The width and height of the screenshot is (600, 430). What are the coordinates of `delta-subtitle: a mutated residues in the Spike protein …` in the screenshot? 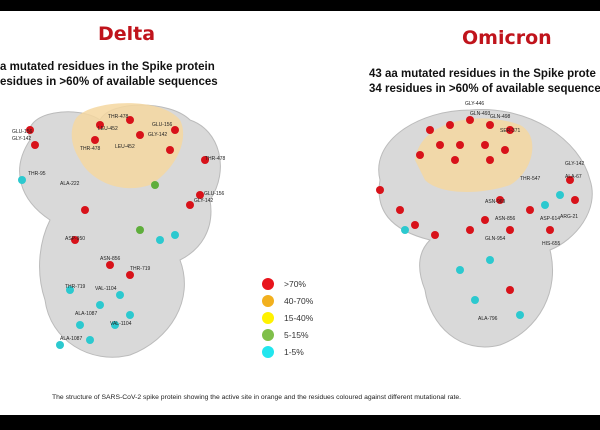 It's located at (109, 75).